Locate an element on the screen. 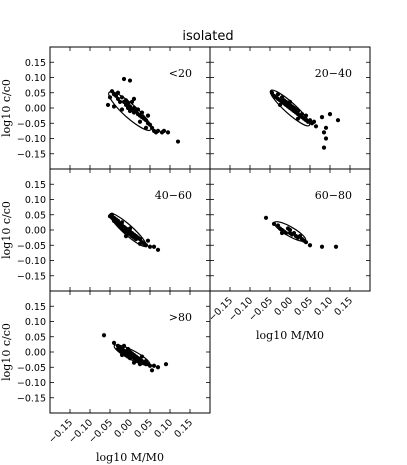 This screenshot has width=407, height=465. panel-2: 20−40 is located at coordinates (290, 108).